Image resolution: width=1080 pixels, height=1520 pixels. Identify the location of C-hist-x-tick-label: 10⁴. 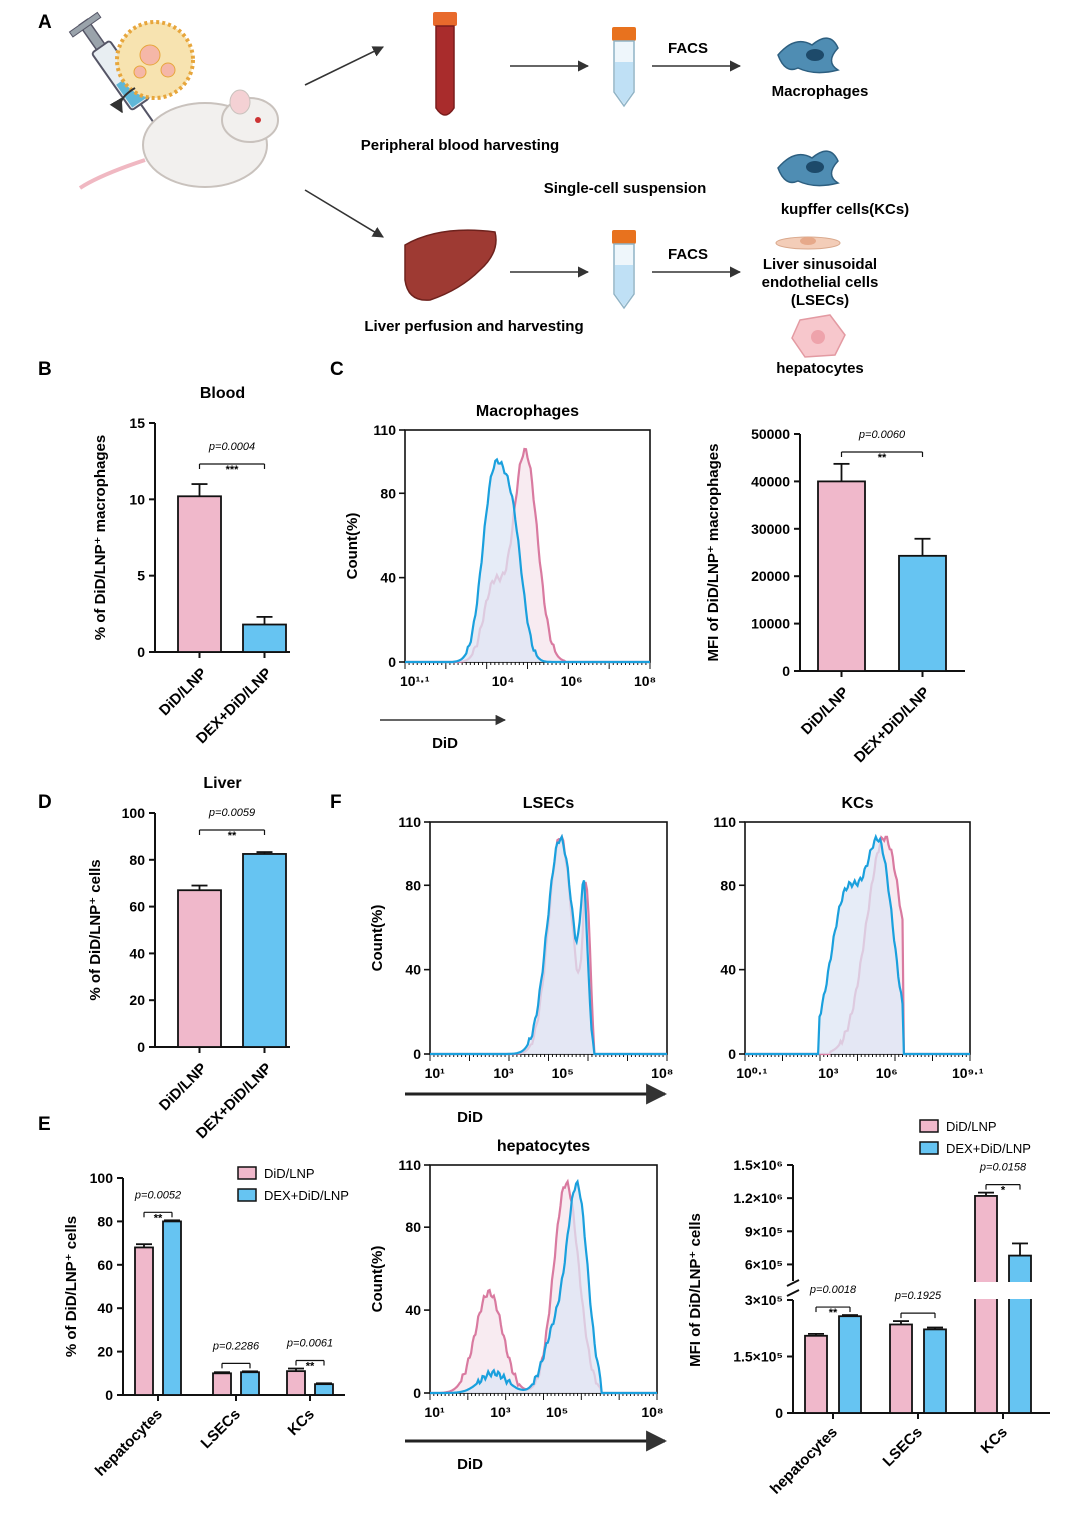
(503, 681).